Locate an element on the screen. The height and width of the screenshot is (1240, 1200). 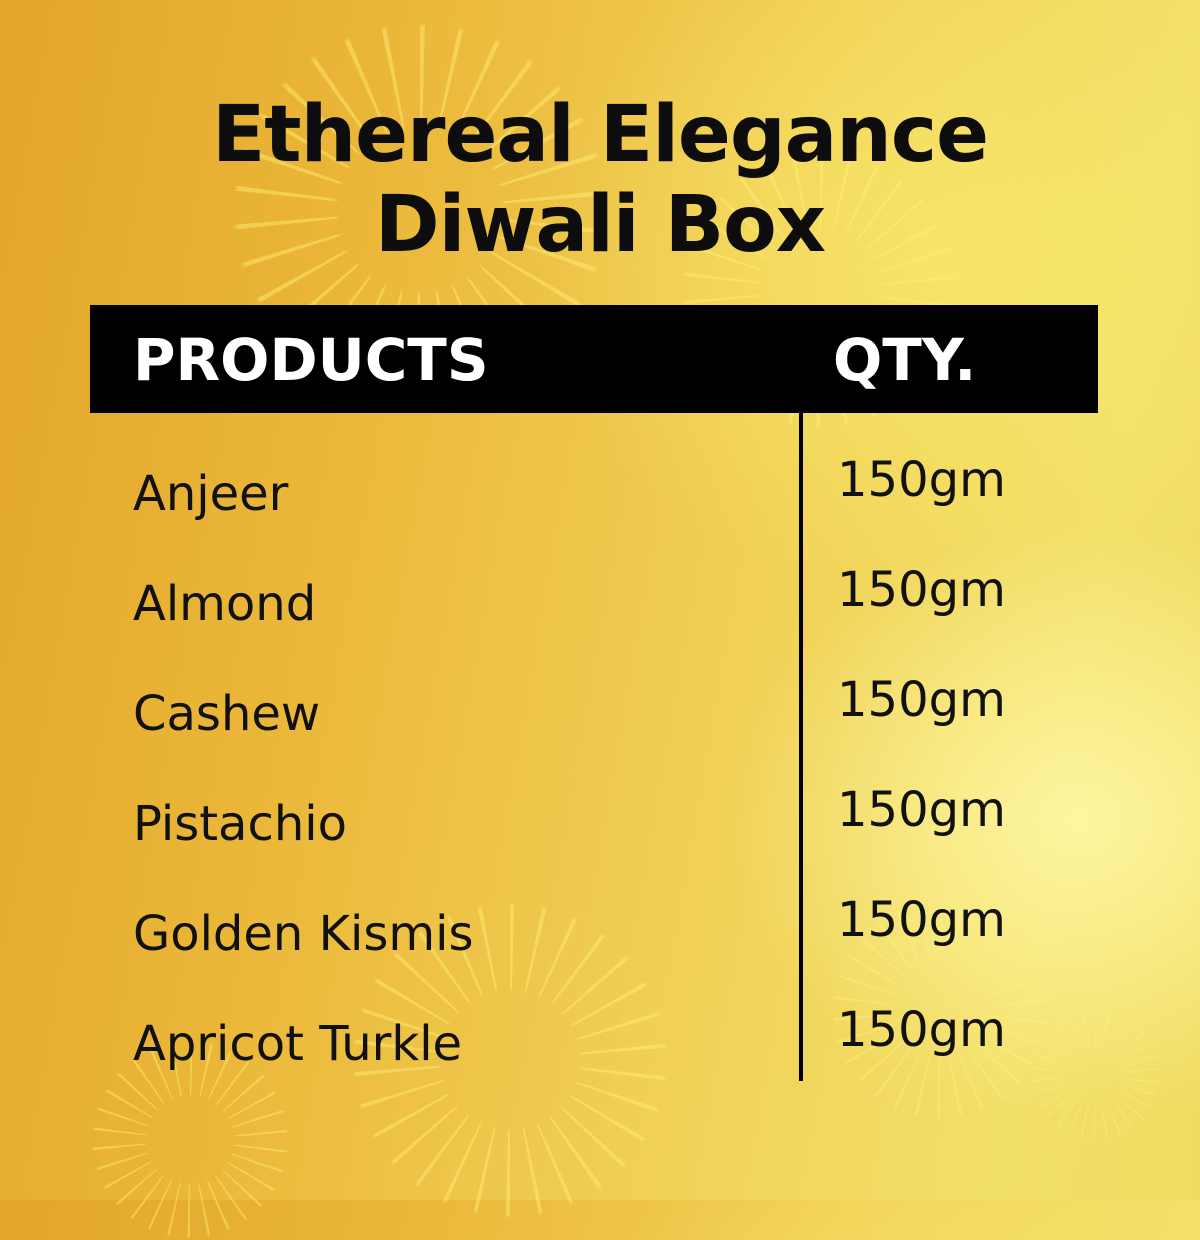
product-name: Almond is located at coordinates (225, 604).